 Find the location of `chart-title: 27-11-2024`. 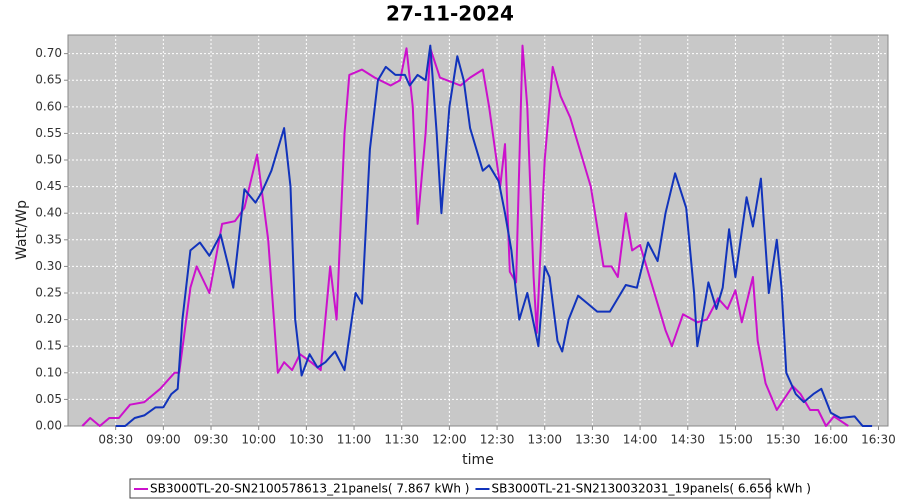

chart-title: 27-11-2024 is located at coordinates (450, 14).